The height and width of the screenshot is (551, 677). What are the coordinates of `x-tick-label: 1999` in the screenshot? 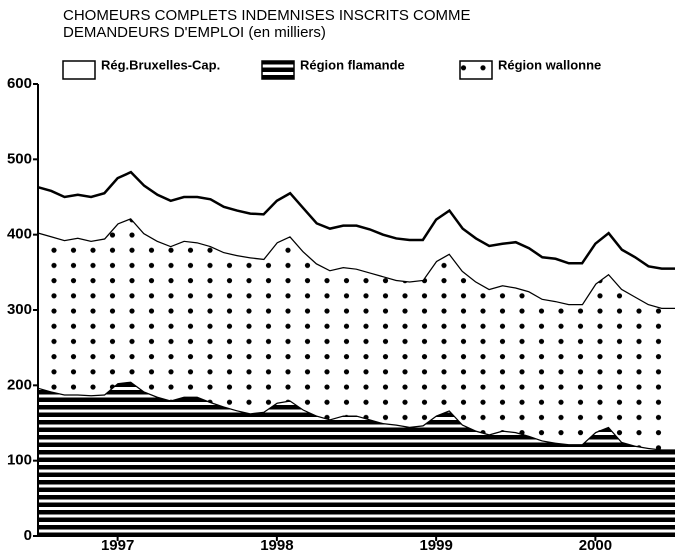 It's located at (435, 544).